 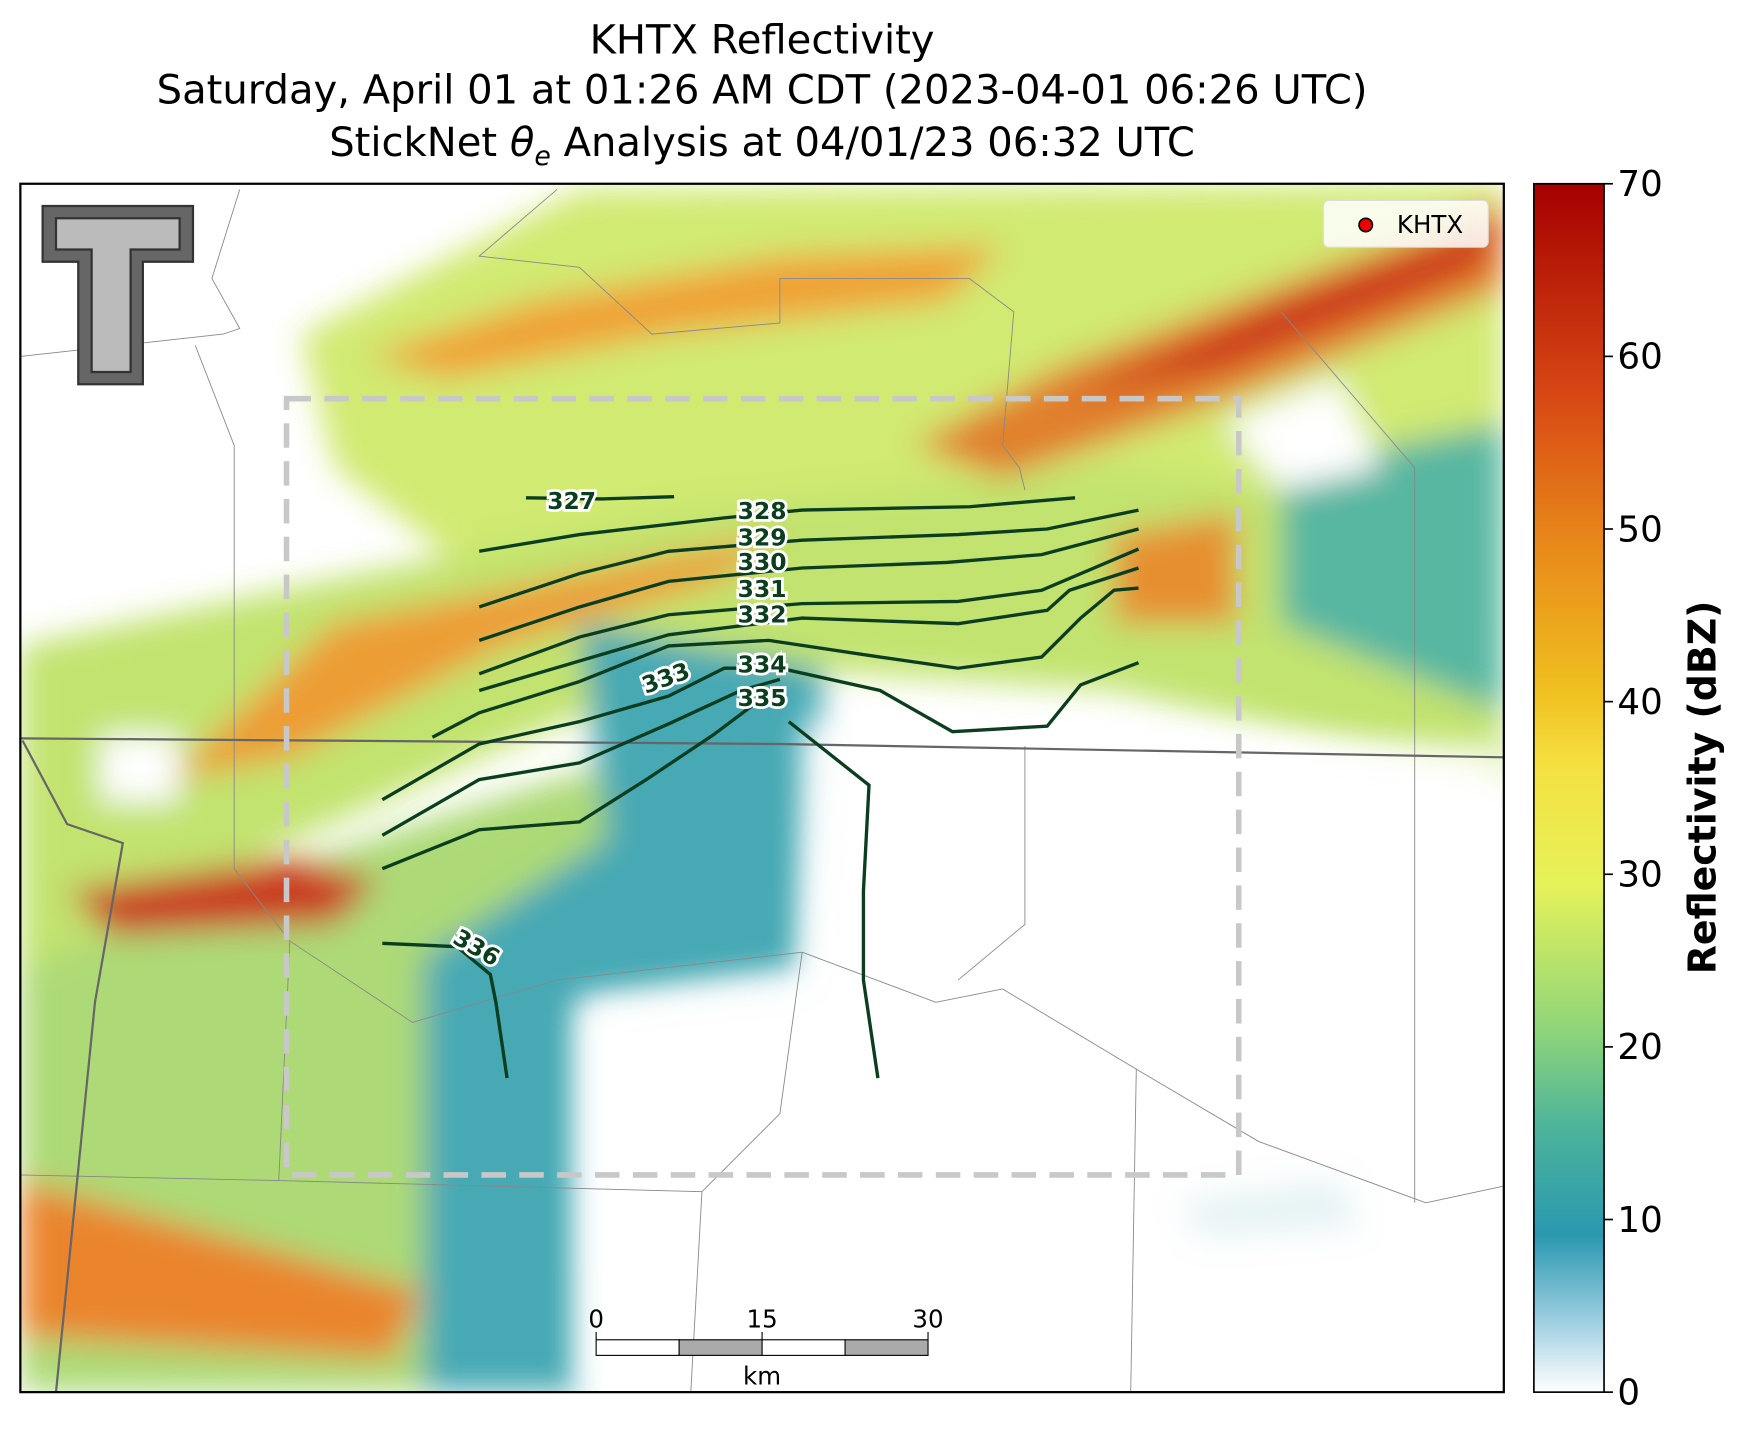 I want to click on legend-marker, so click(x=1366, y=225).